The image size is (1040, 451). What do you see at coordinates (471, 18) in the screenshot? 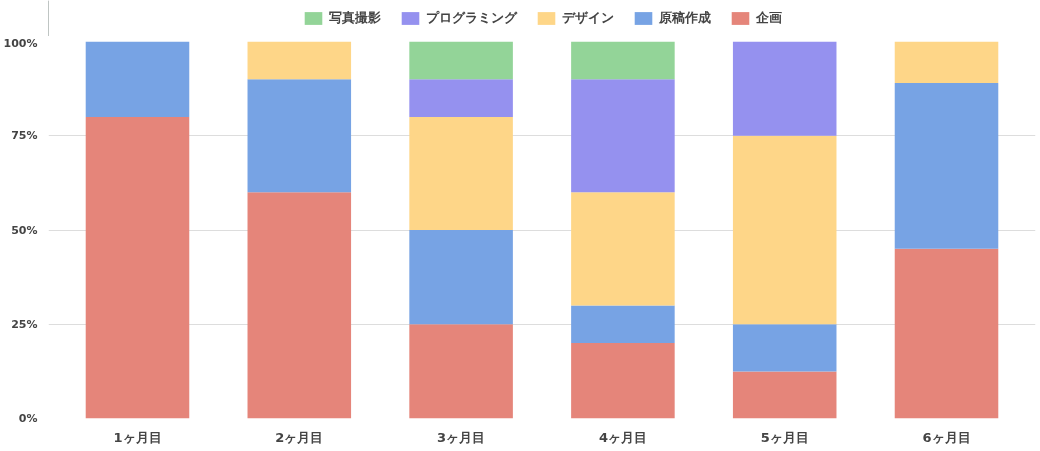
I see `legend-label: プログラミング` at bounding box center [471, 18].